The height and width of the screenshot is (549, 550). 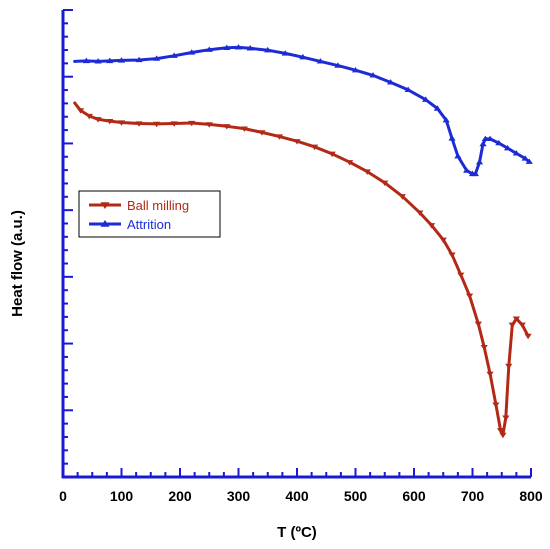 I want to click on x-tick-label: 700, so click(x=473, y=496).